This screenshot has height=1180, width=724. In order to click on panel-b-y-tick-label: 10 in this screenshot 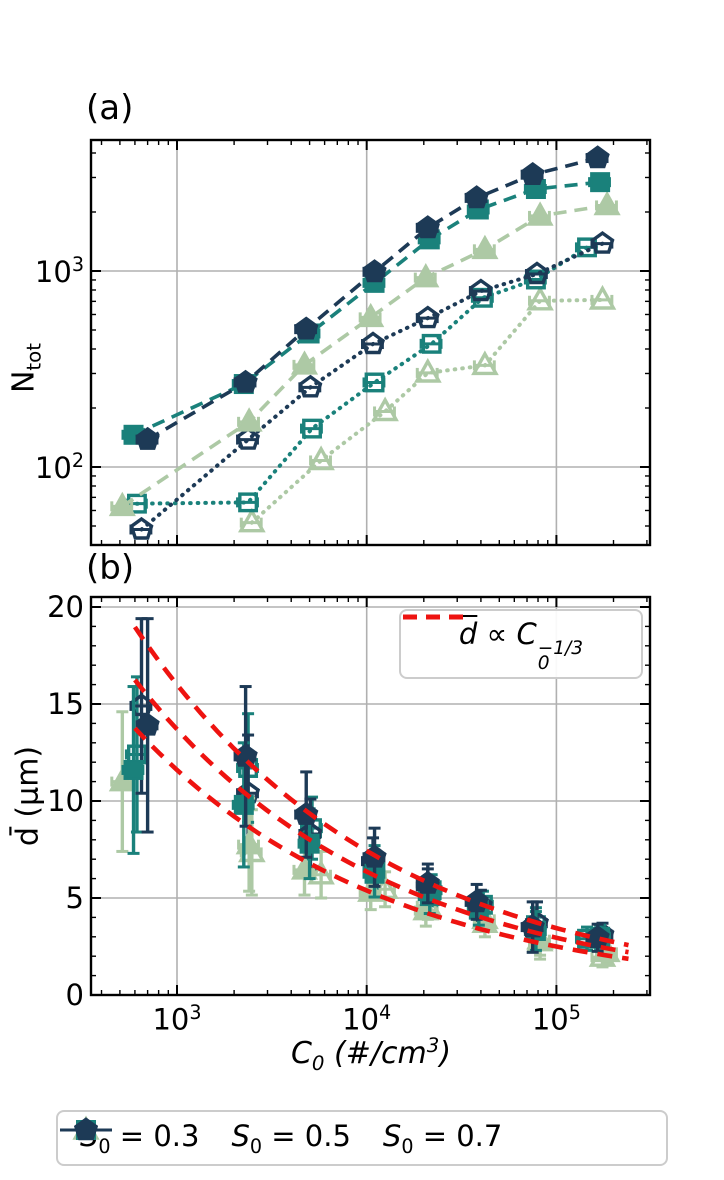, I will do `click(65, 801)`.